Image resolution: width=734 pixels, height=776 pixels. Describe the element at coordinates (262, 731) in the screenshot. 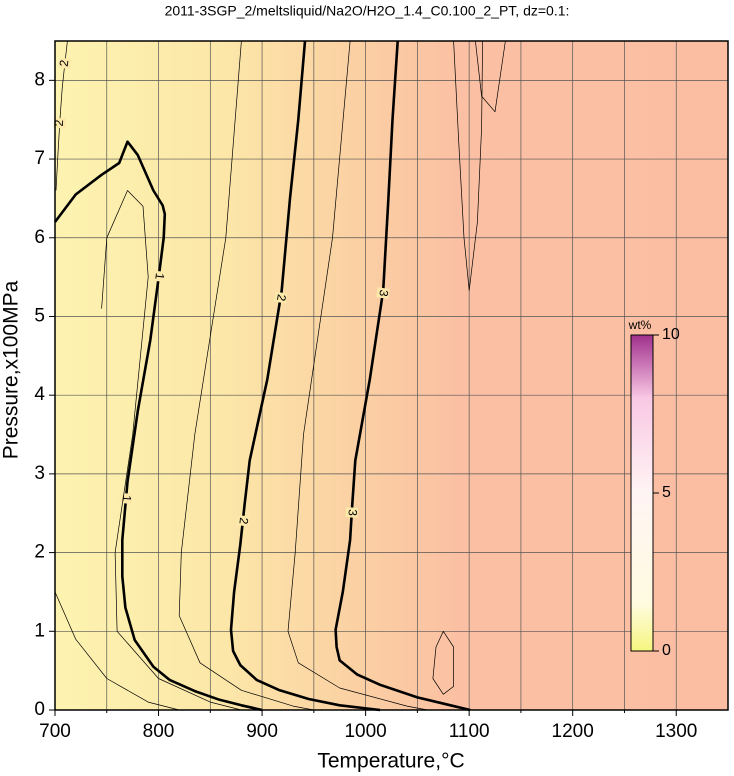

I see `x-tick-label: 900` at that location.